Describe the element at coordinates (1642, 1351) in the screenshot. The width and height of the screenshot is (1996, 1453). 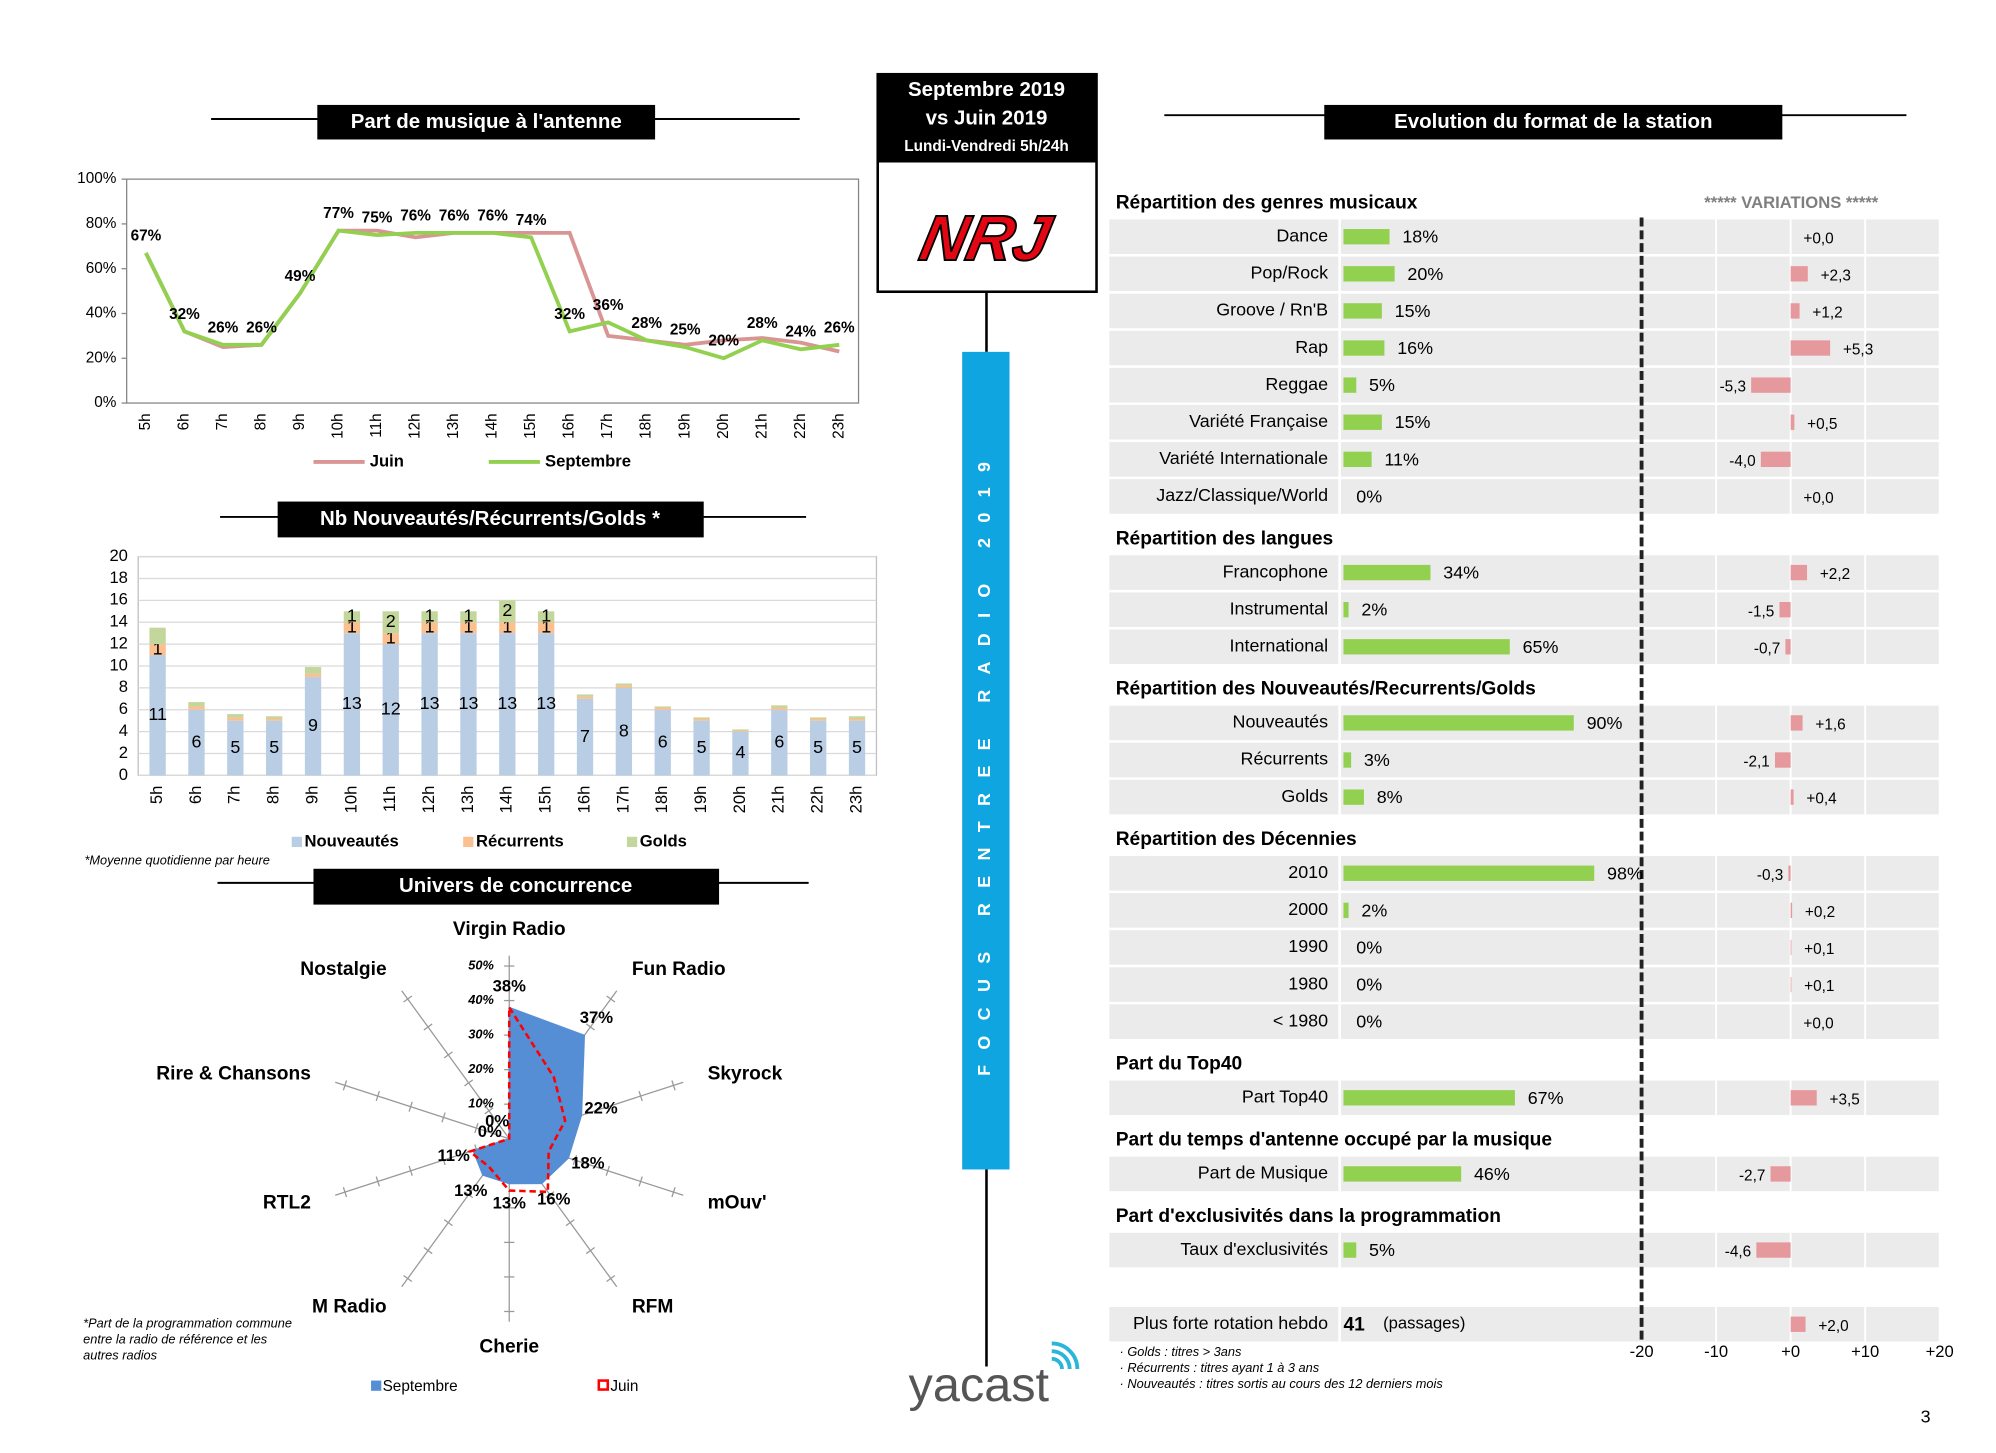
I see `x-tick-label: -20` at that location.